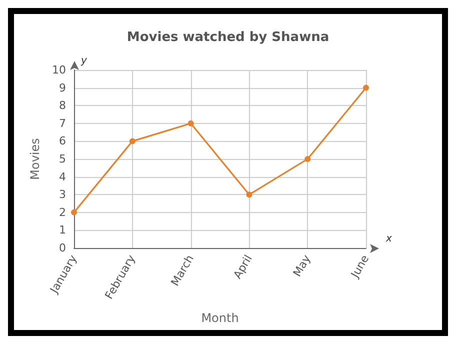 Image resolution: width=456 pixels, height=344 pixels. I want to click on y-tick-label: 8, so click(62, 105).